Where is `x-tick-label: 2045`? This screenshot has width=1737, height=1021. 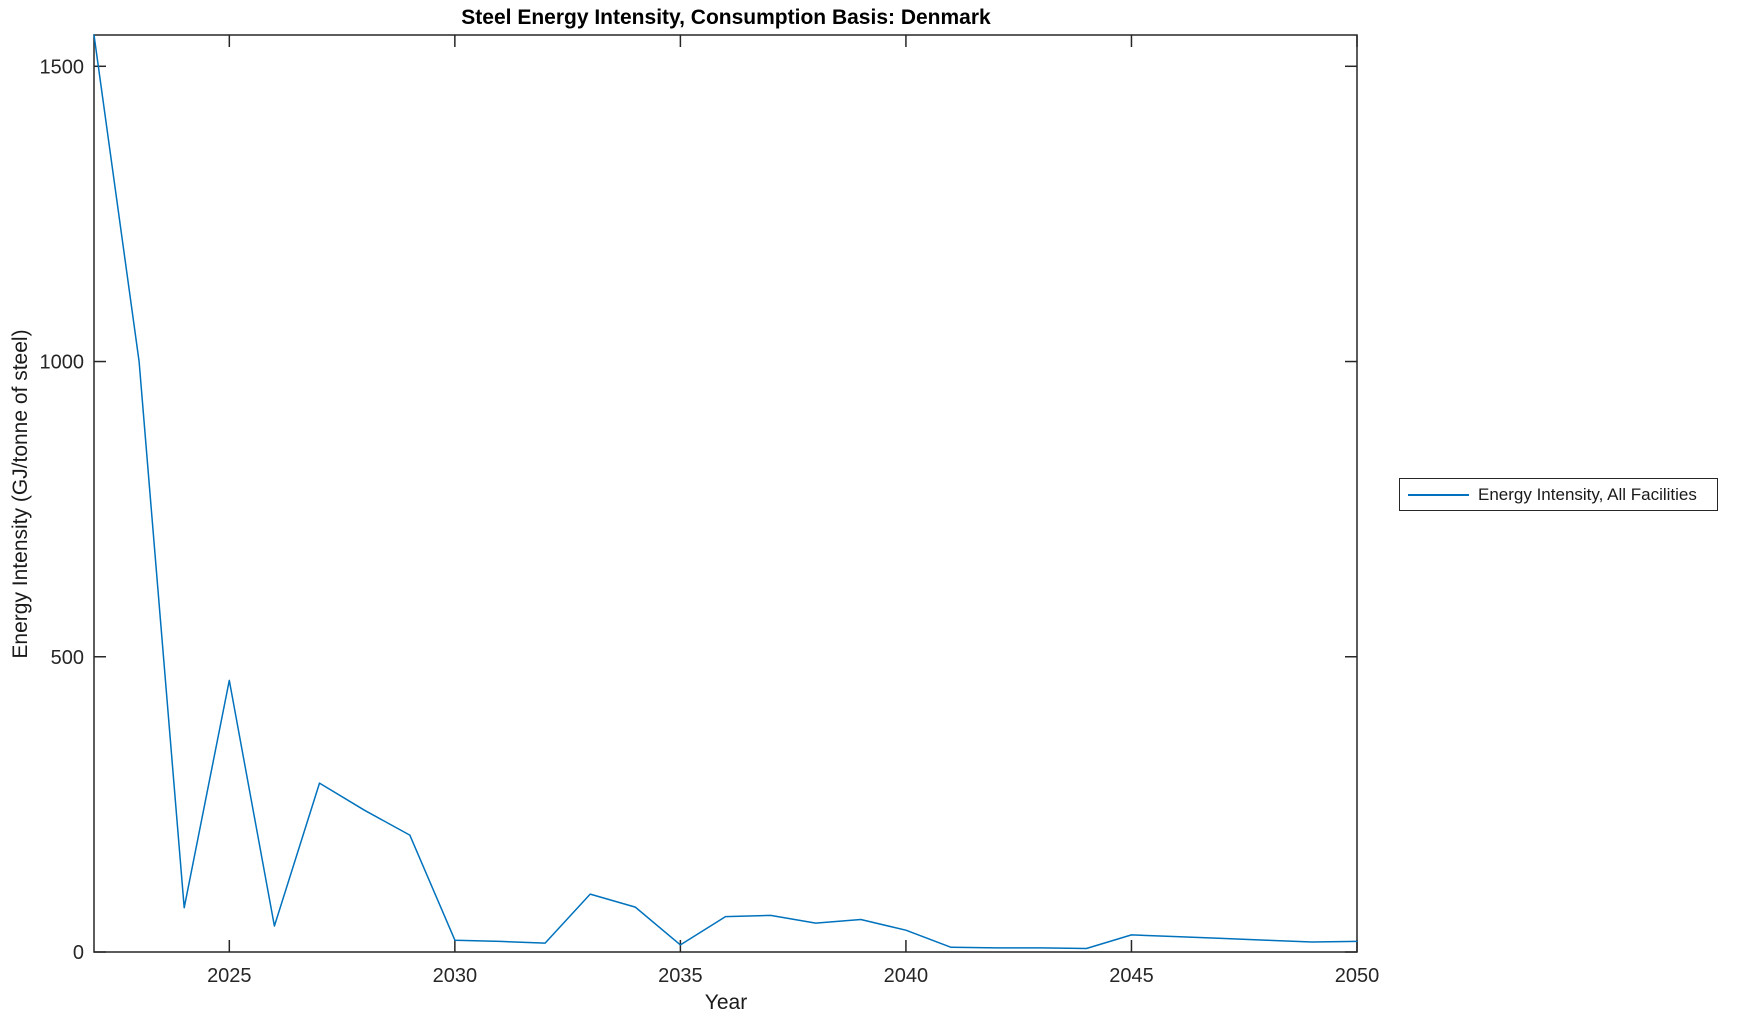
x-tick-label: 2045 is located at coordinates (1131, 976).